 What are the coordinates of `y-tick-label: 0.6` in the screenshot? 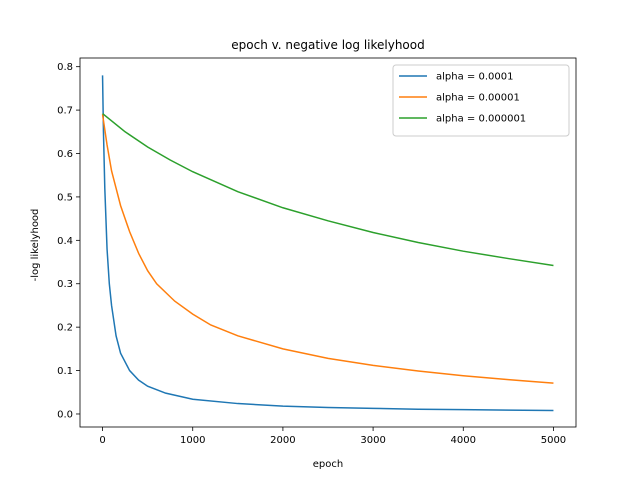 It's located at (65, 154).